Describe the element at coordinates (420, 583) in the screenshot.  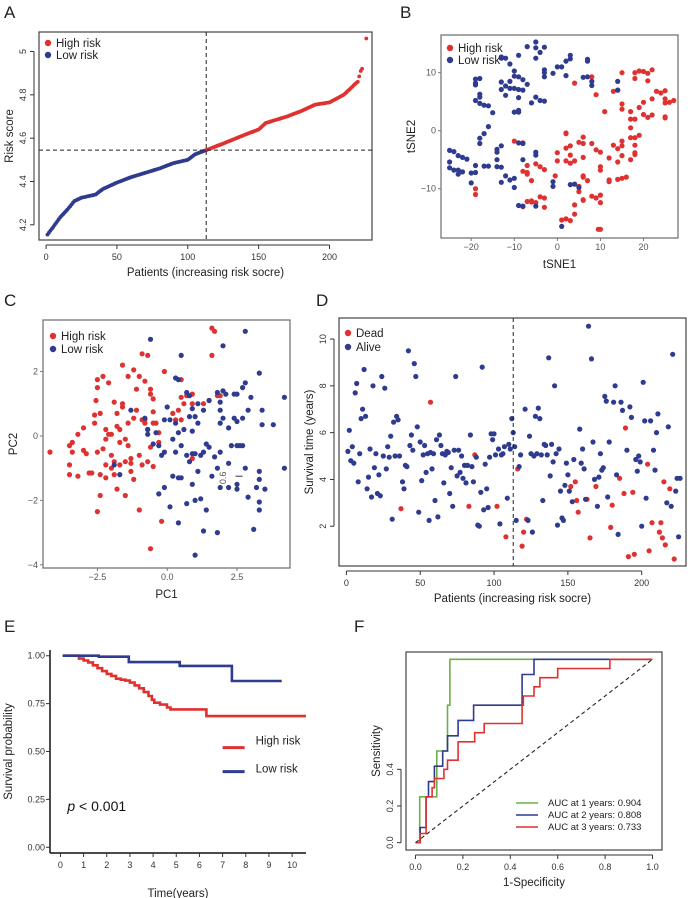
I see `x-tick-label: 50` at that location.